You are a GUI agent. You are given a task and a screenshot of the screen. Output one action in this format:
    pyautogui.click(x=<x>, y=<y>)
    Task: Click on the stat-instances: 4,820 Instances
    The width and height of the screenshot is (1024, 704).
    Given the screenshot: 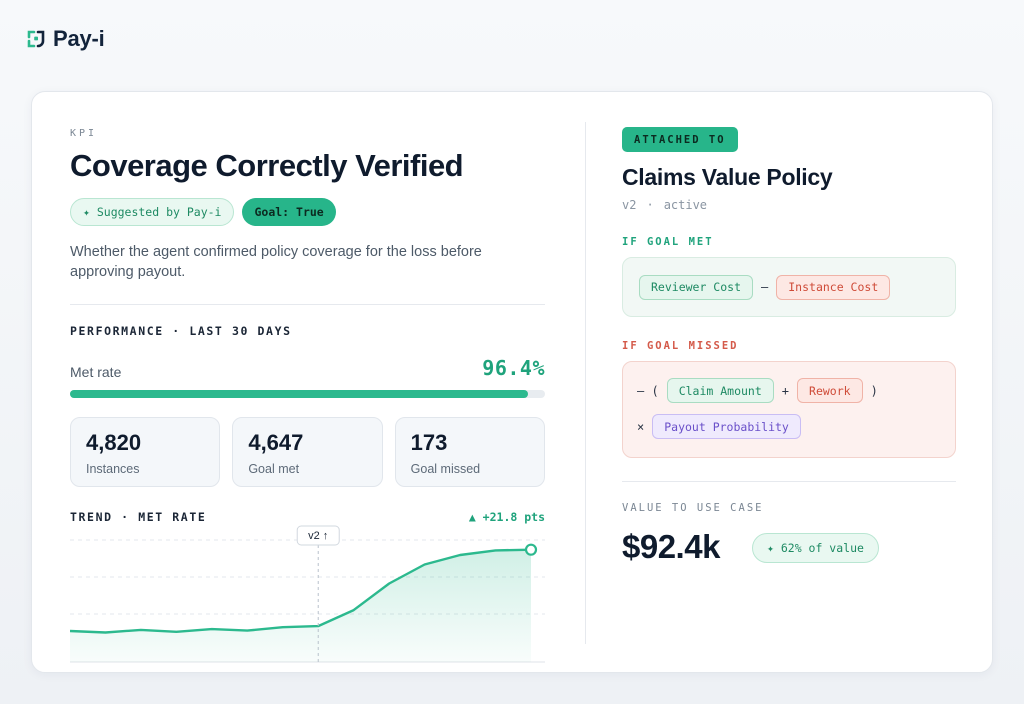 What is the action you would take?
    pyautogui.click(x=145, y=452)
    